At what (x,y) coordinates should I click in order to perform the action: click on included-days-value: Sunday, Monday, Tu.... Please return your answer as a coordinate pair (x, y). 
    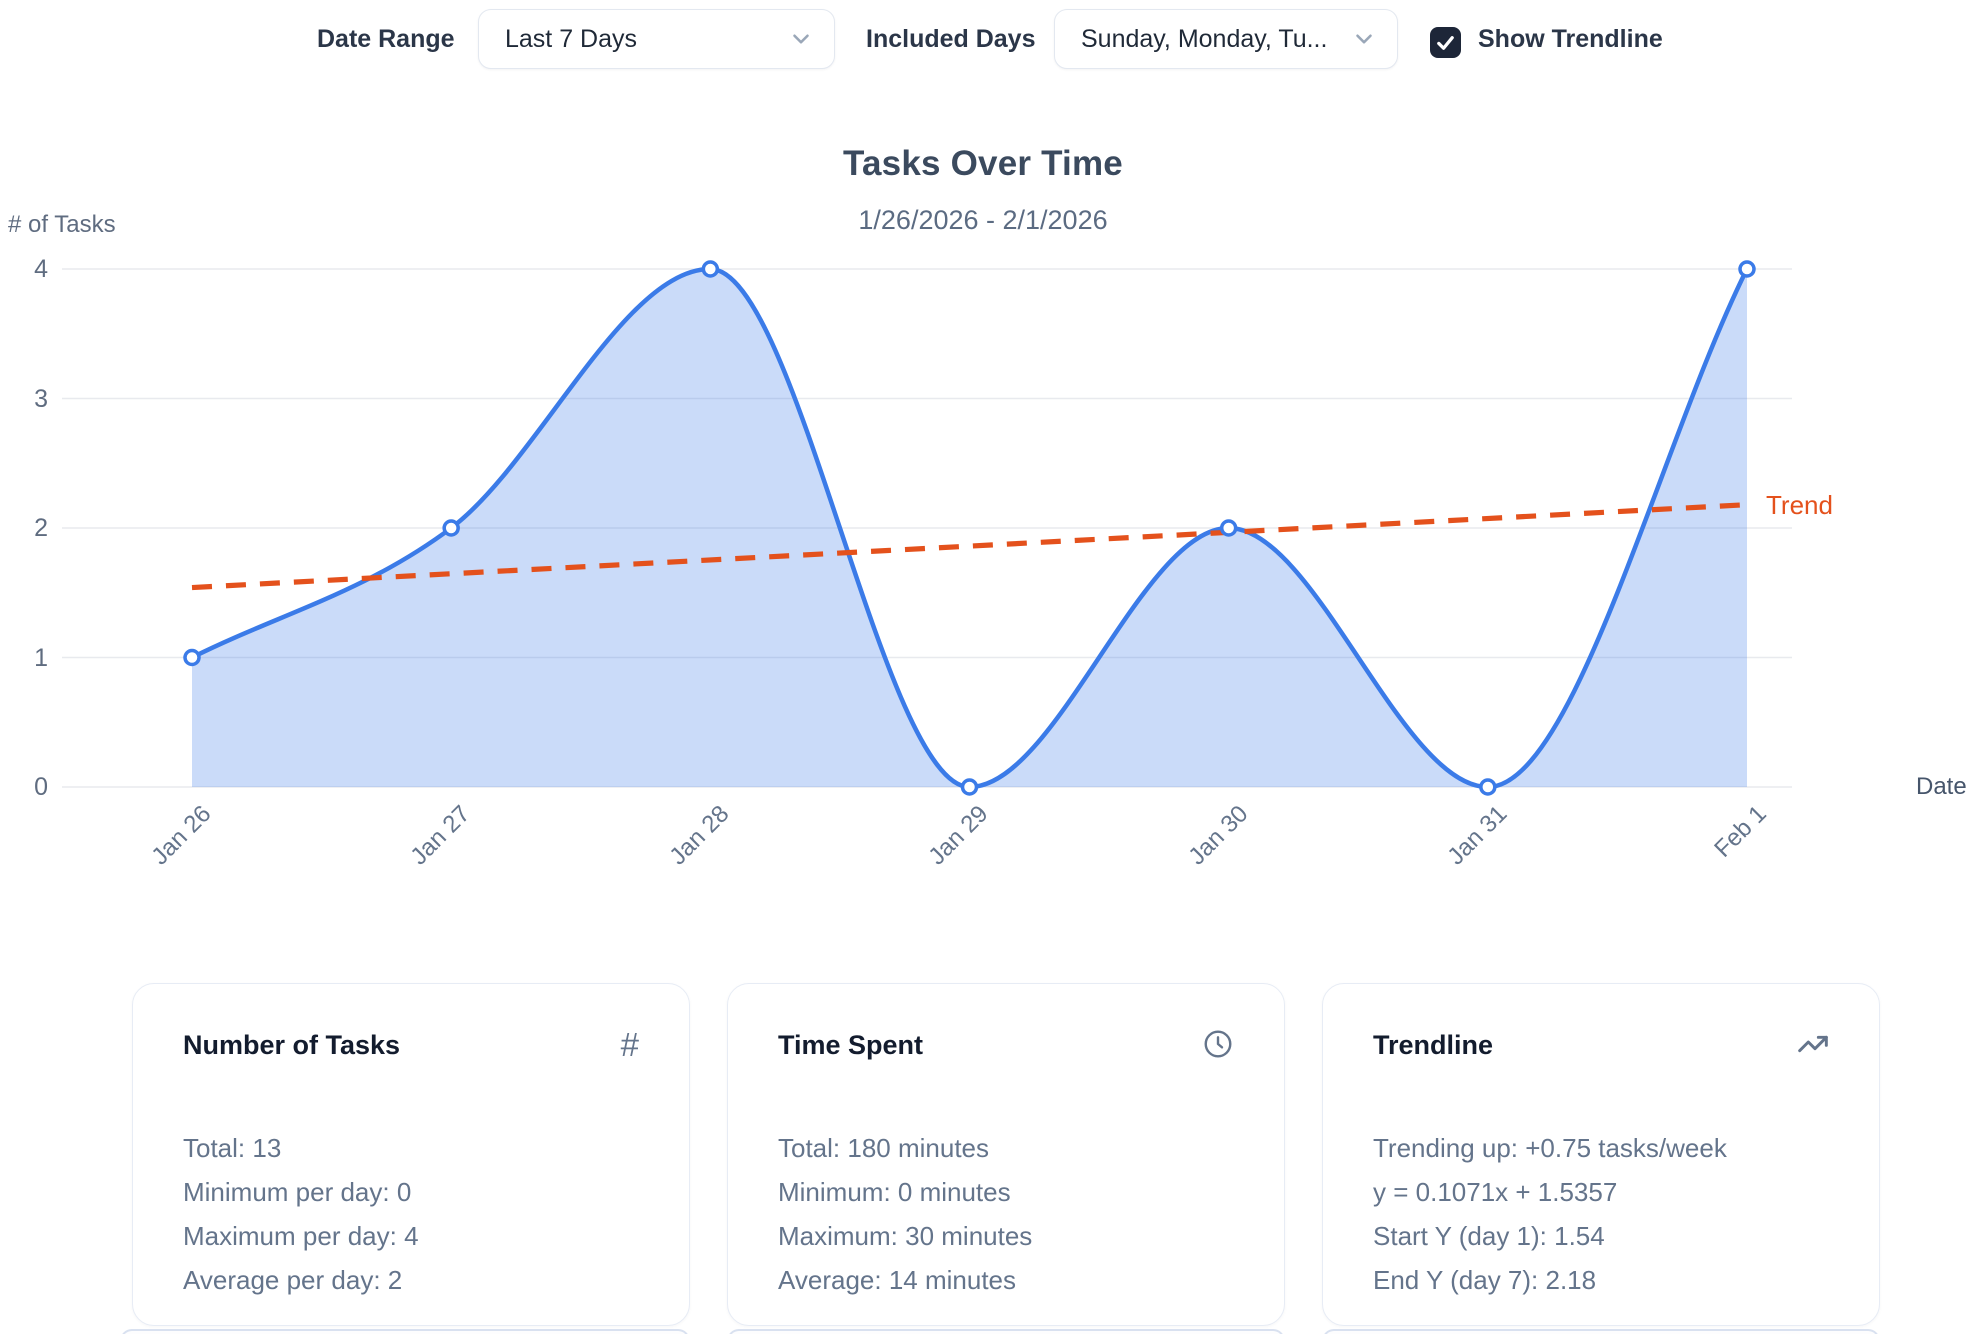
    Looking at the image, I should click on (1204, 38).